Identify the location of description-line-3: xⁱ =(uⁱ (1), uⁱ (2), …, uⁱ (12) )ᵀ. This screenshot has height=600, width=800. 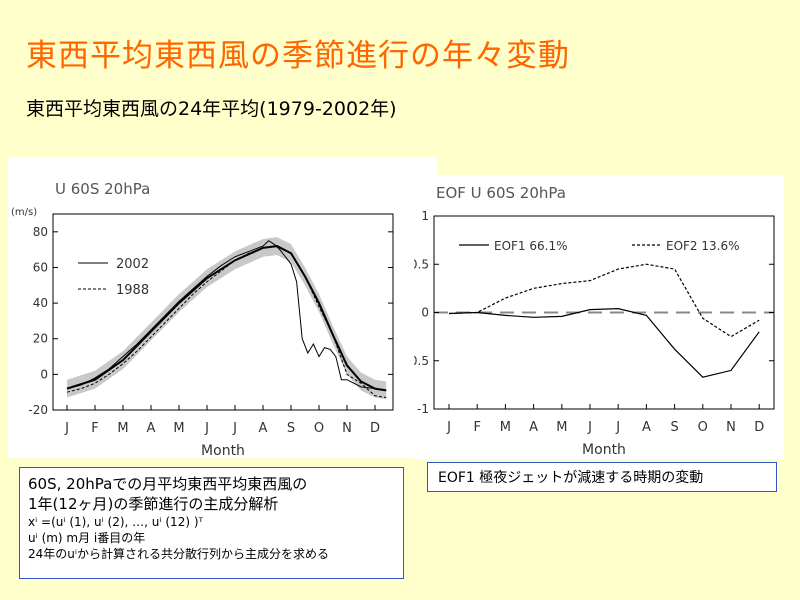
(116, 522).